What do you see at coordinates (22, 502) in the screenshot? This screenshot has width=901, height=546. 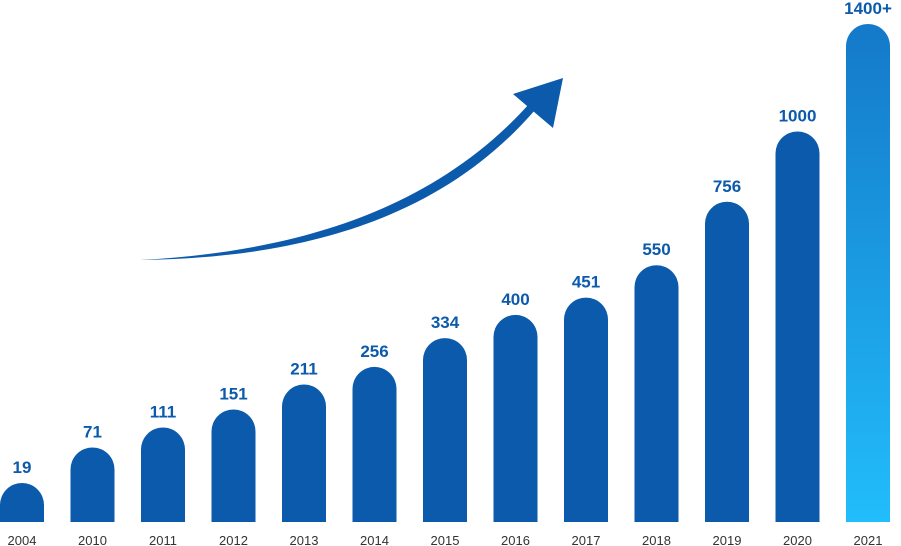 I see `bar-2004` at bounding box center [22, 502].